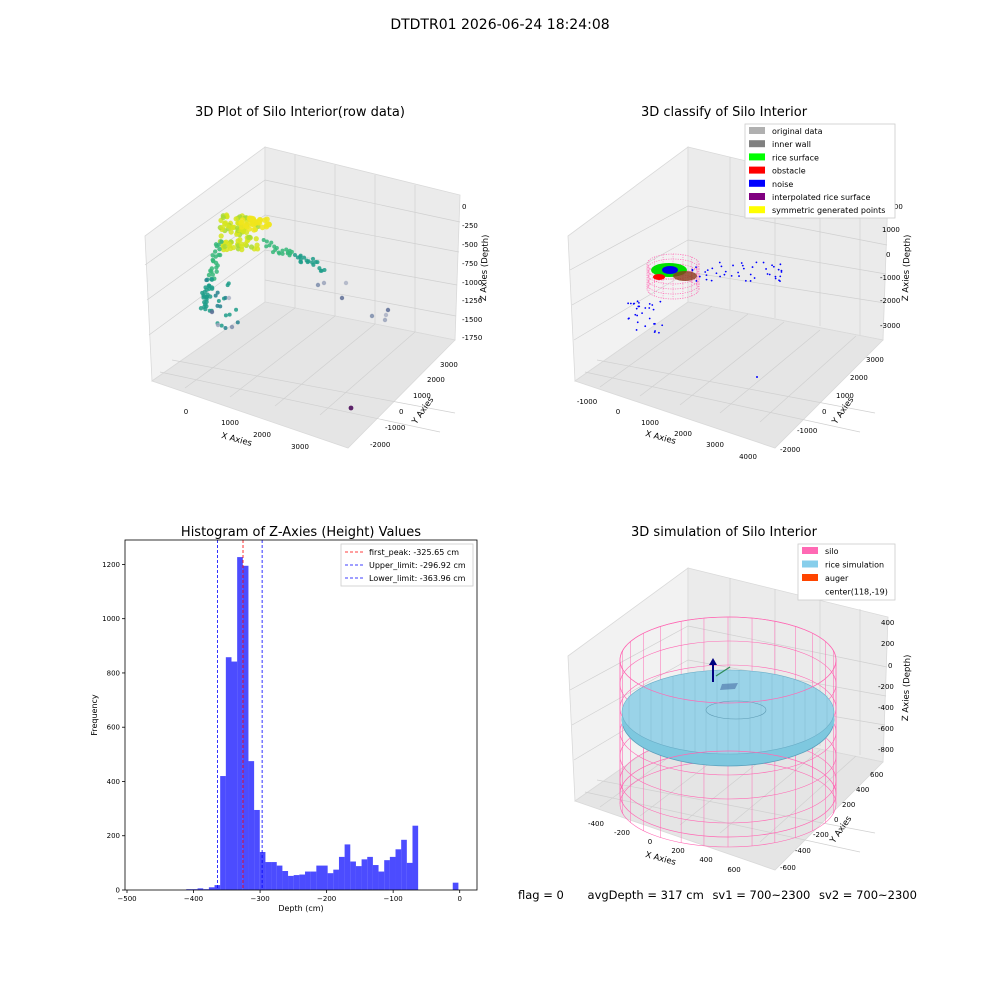  I want to click on simulation-x-tick: 0, so click(650, 842).